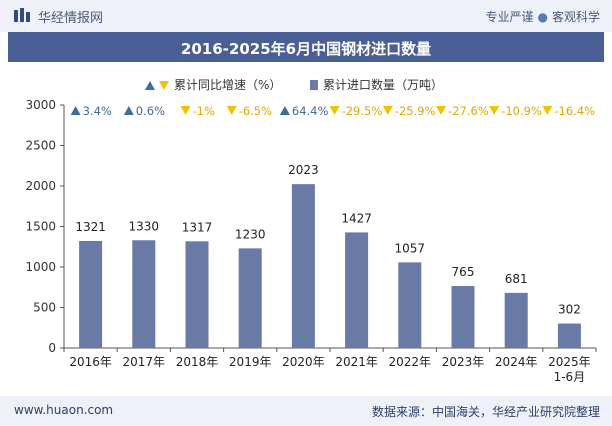 The height and width of the screenshot is (426, 612). I want to click on y-tick-label: 3000, so click(40, 105).